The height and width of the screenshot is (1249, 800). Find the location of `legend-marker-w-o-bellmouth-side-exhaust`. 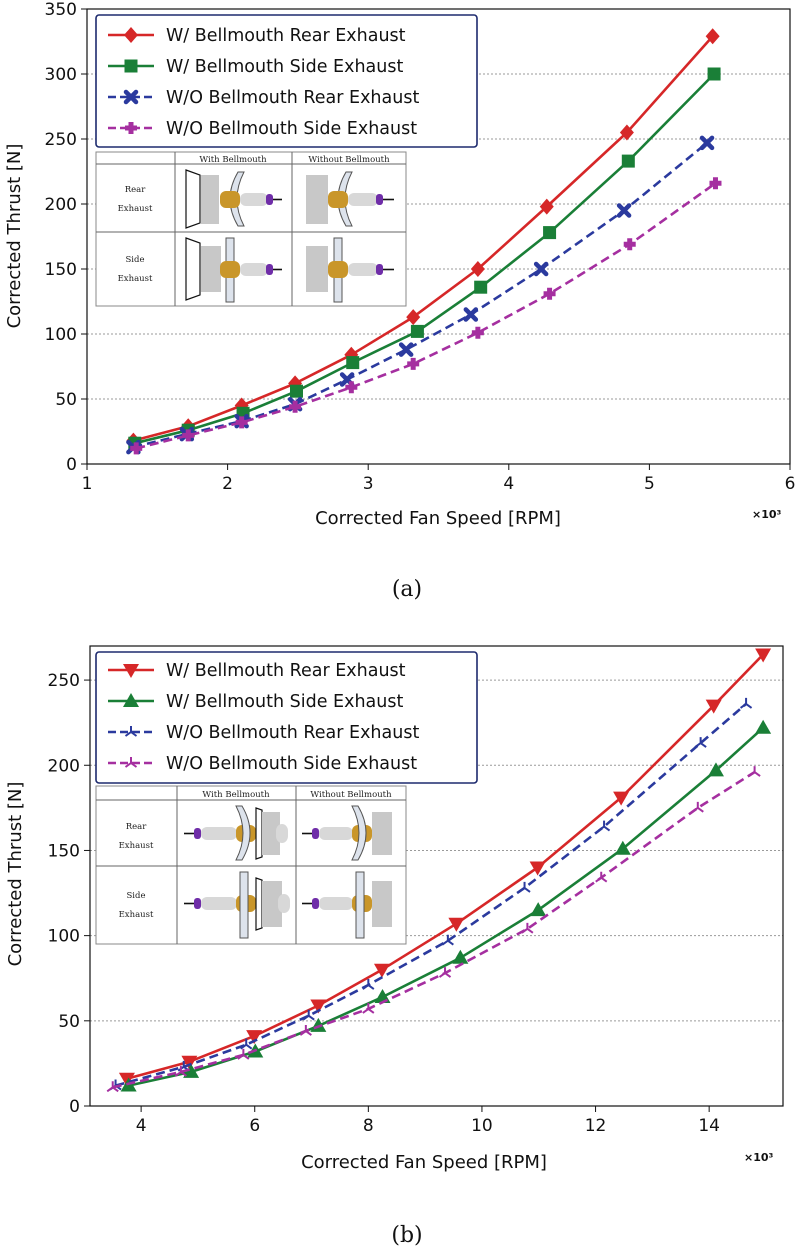

legend-marker-w-o-bellmouth-side-exhaust is located at coordinates (131, 128).